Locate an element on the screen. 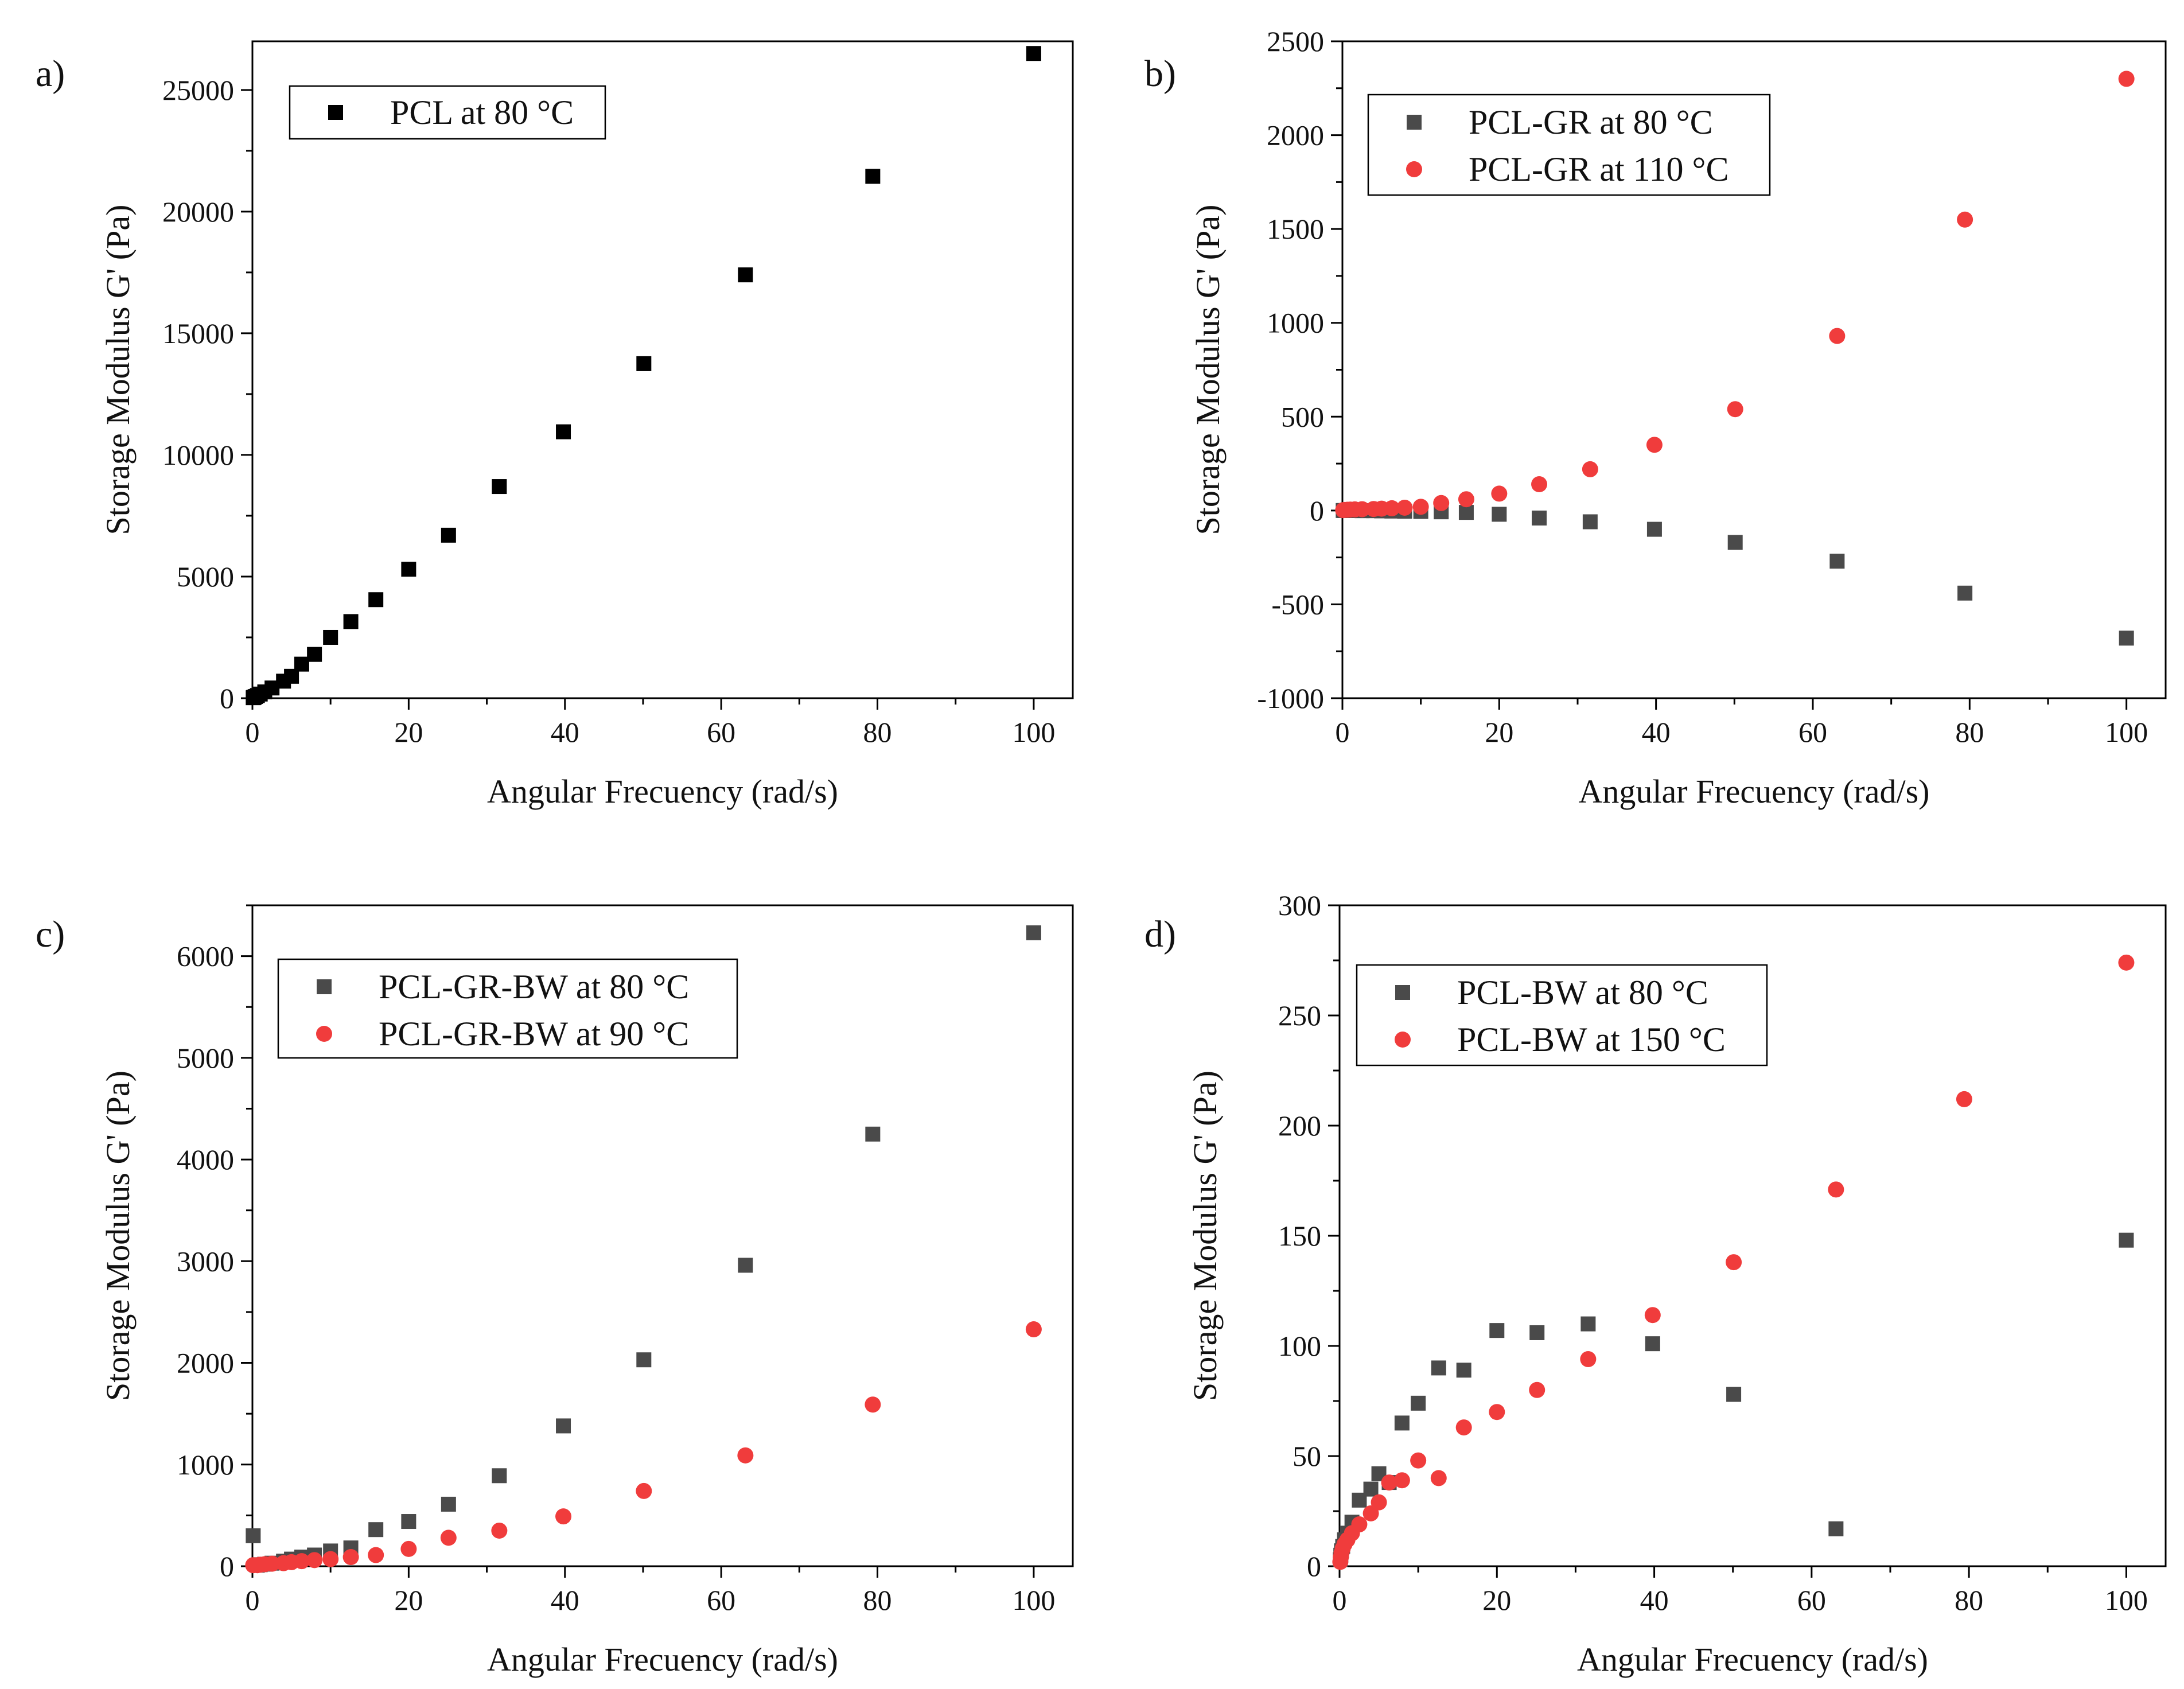  legend-entry: PCL-BW at 150 °C is located at coordinates (1591, 1039).